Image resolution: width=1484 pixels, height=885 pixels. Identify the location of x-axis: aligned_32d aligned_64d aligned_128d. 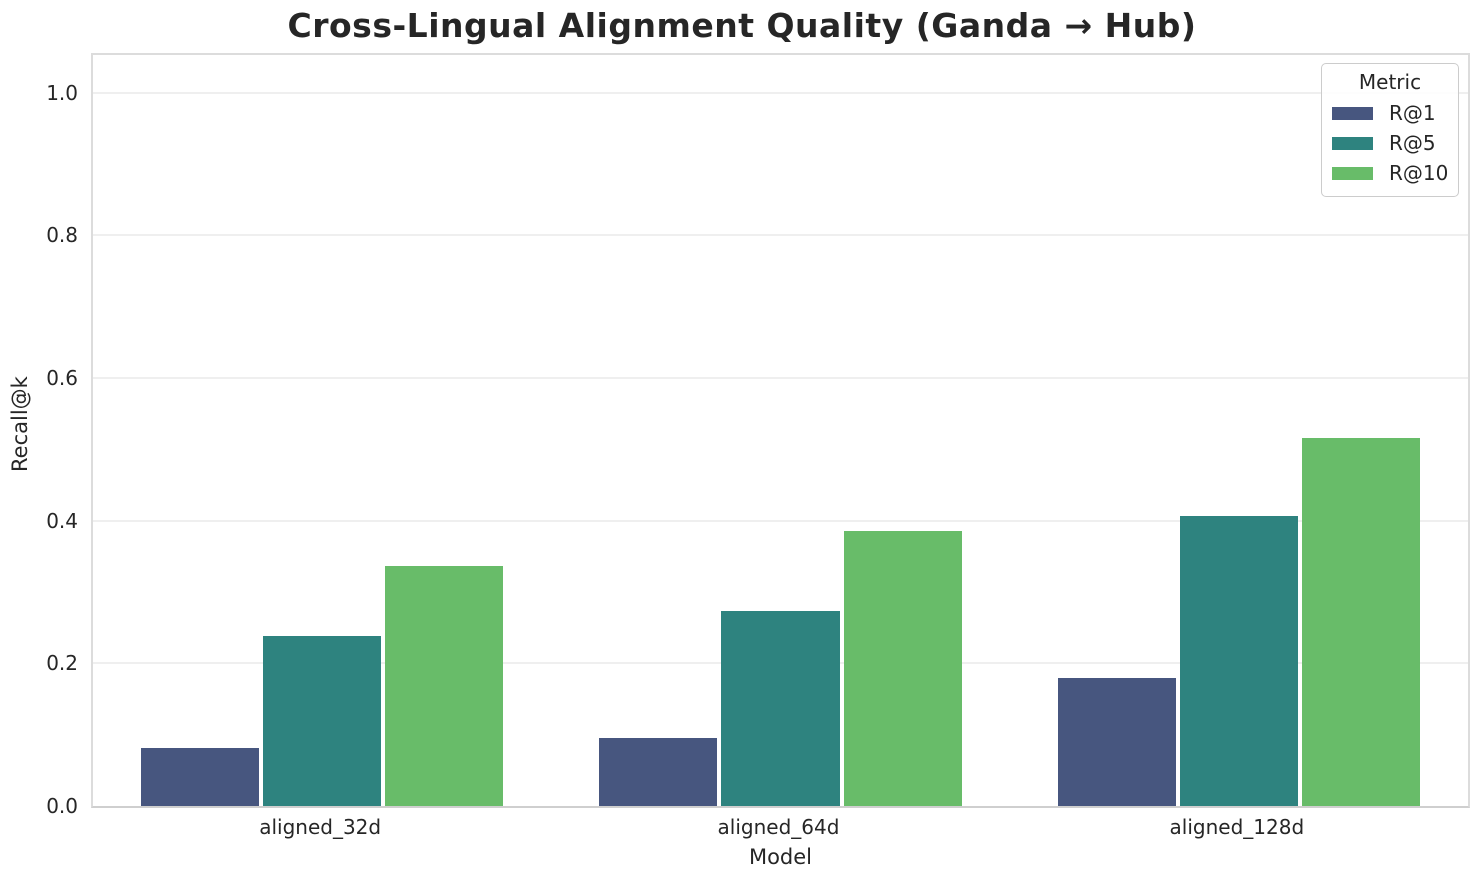
(780, 828).